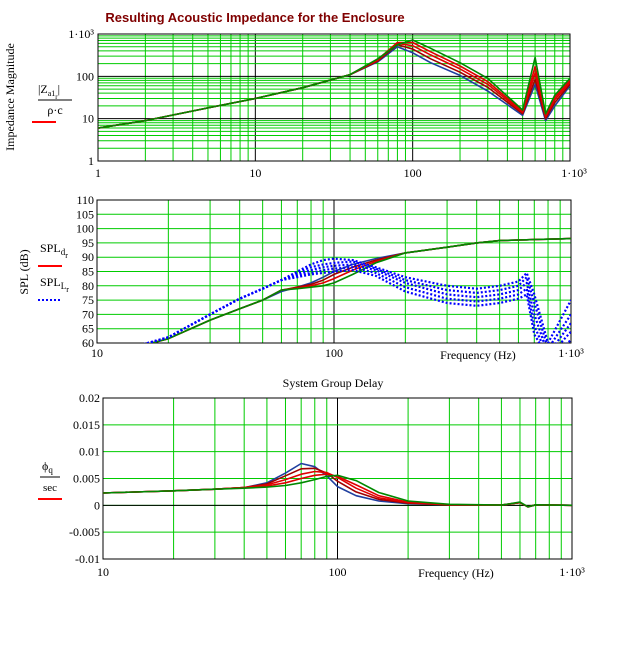 Image resolution: width=621 pixels, height=657 pixels. What do you see at coordinates (478, 355) in the screenshot?
I see `chart-spl-xlabel: Frequency (Hz)` at bounding box center [478, 355].